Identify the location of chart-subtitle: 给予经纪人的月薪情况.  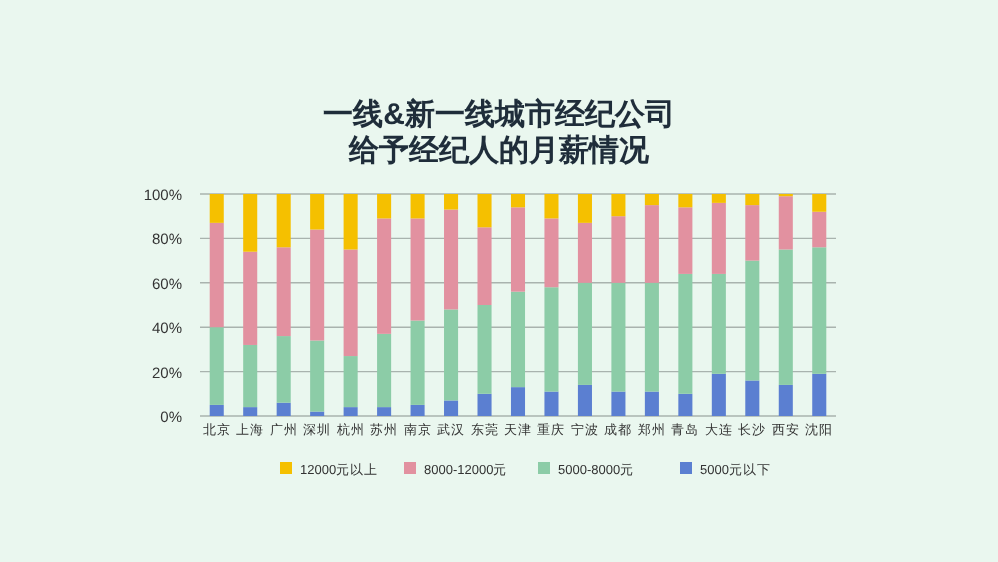
(499, 151).